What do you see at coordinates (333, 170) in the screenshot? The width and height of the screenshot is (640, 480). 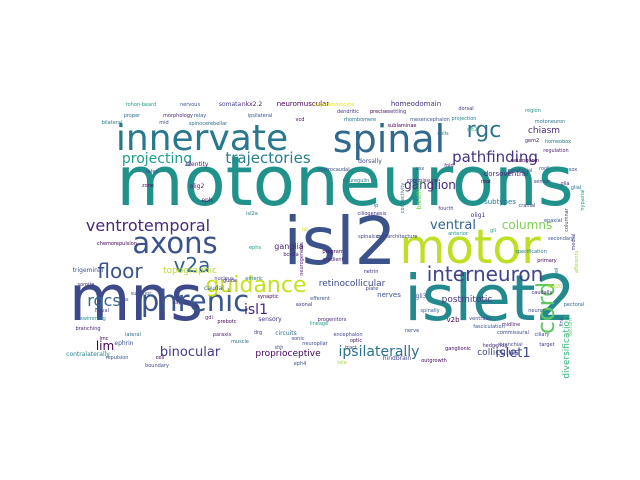 I see `word: rostrocaudal` at bounding box center [333, 170].